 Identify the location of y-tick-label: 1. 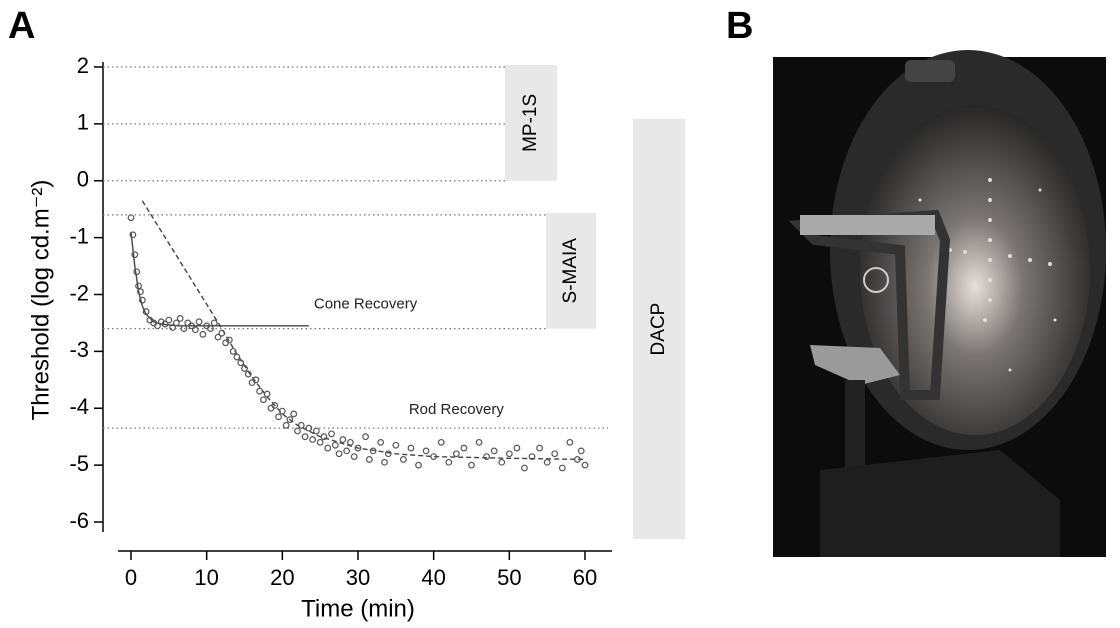
(83, 122).